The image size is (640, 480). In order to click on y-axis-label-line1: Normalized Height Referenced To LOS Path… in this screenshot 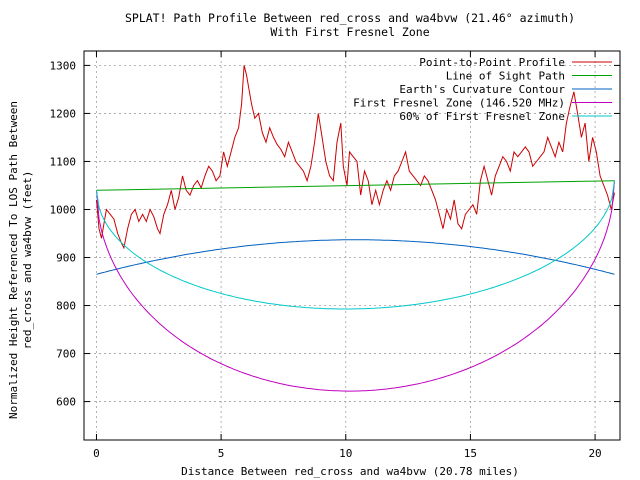, I will do `click(13, 260)`.